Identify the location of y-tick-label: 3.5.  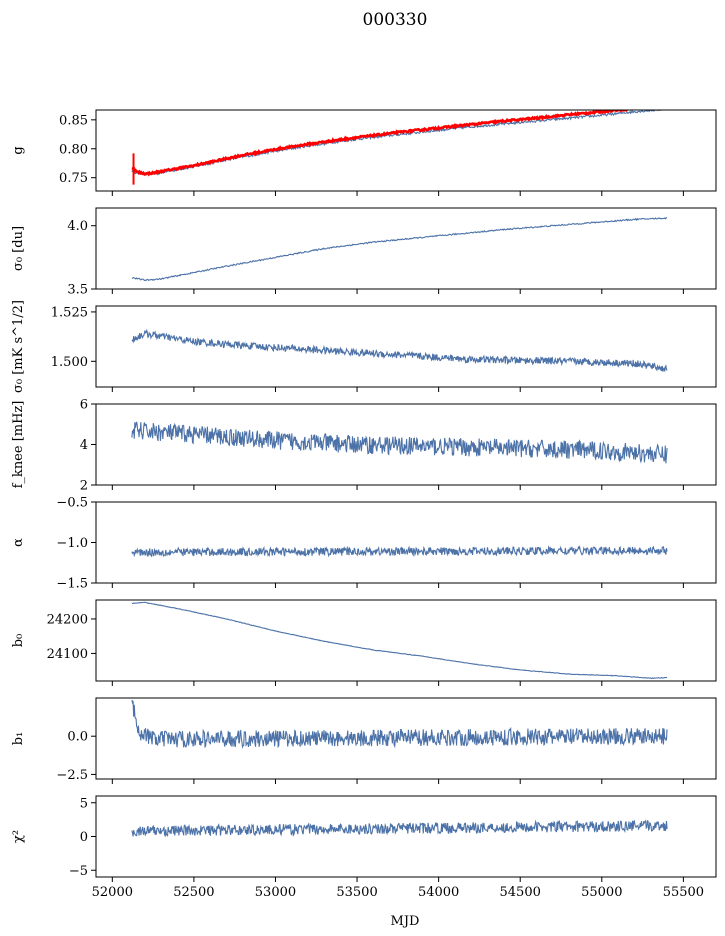
(77, 290).